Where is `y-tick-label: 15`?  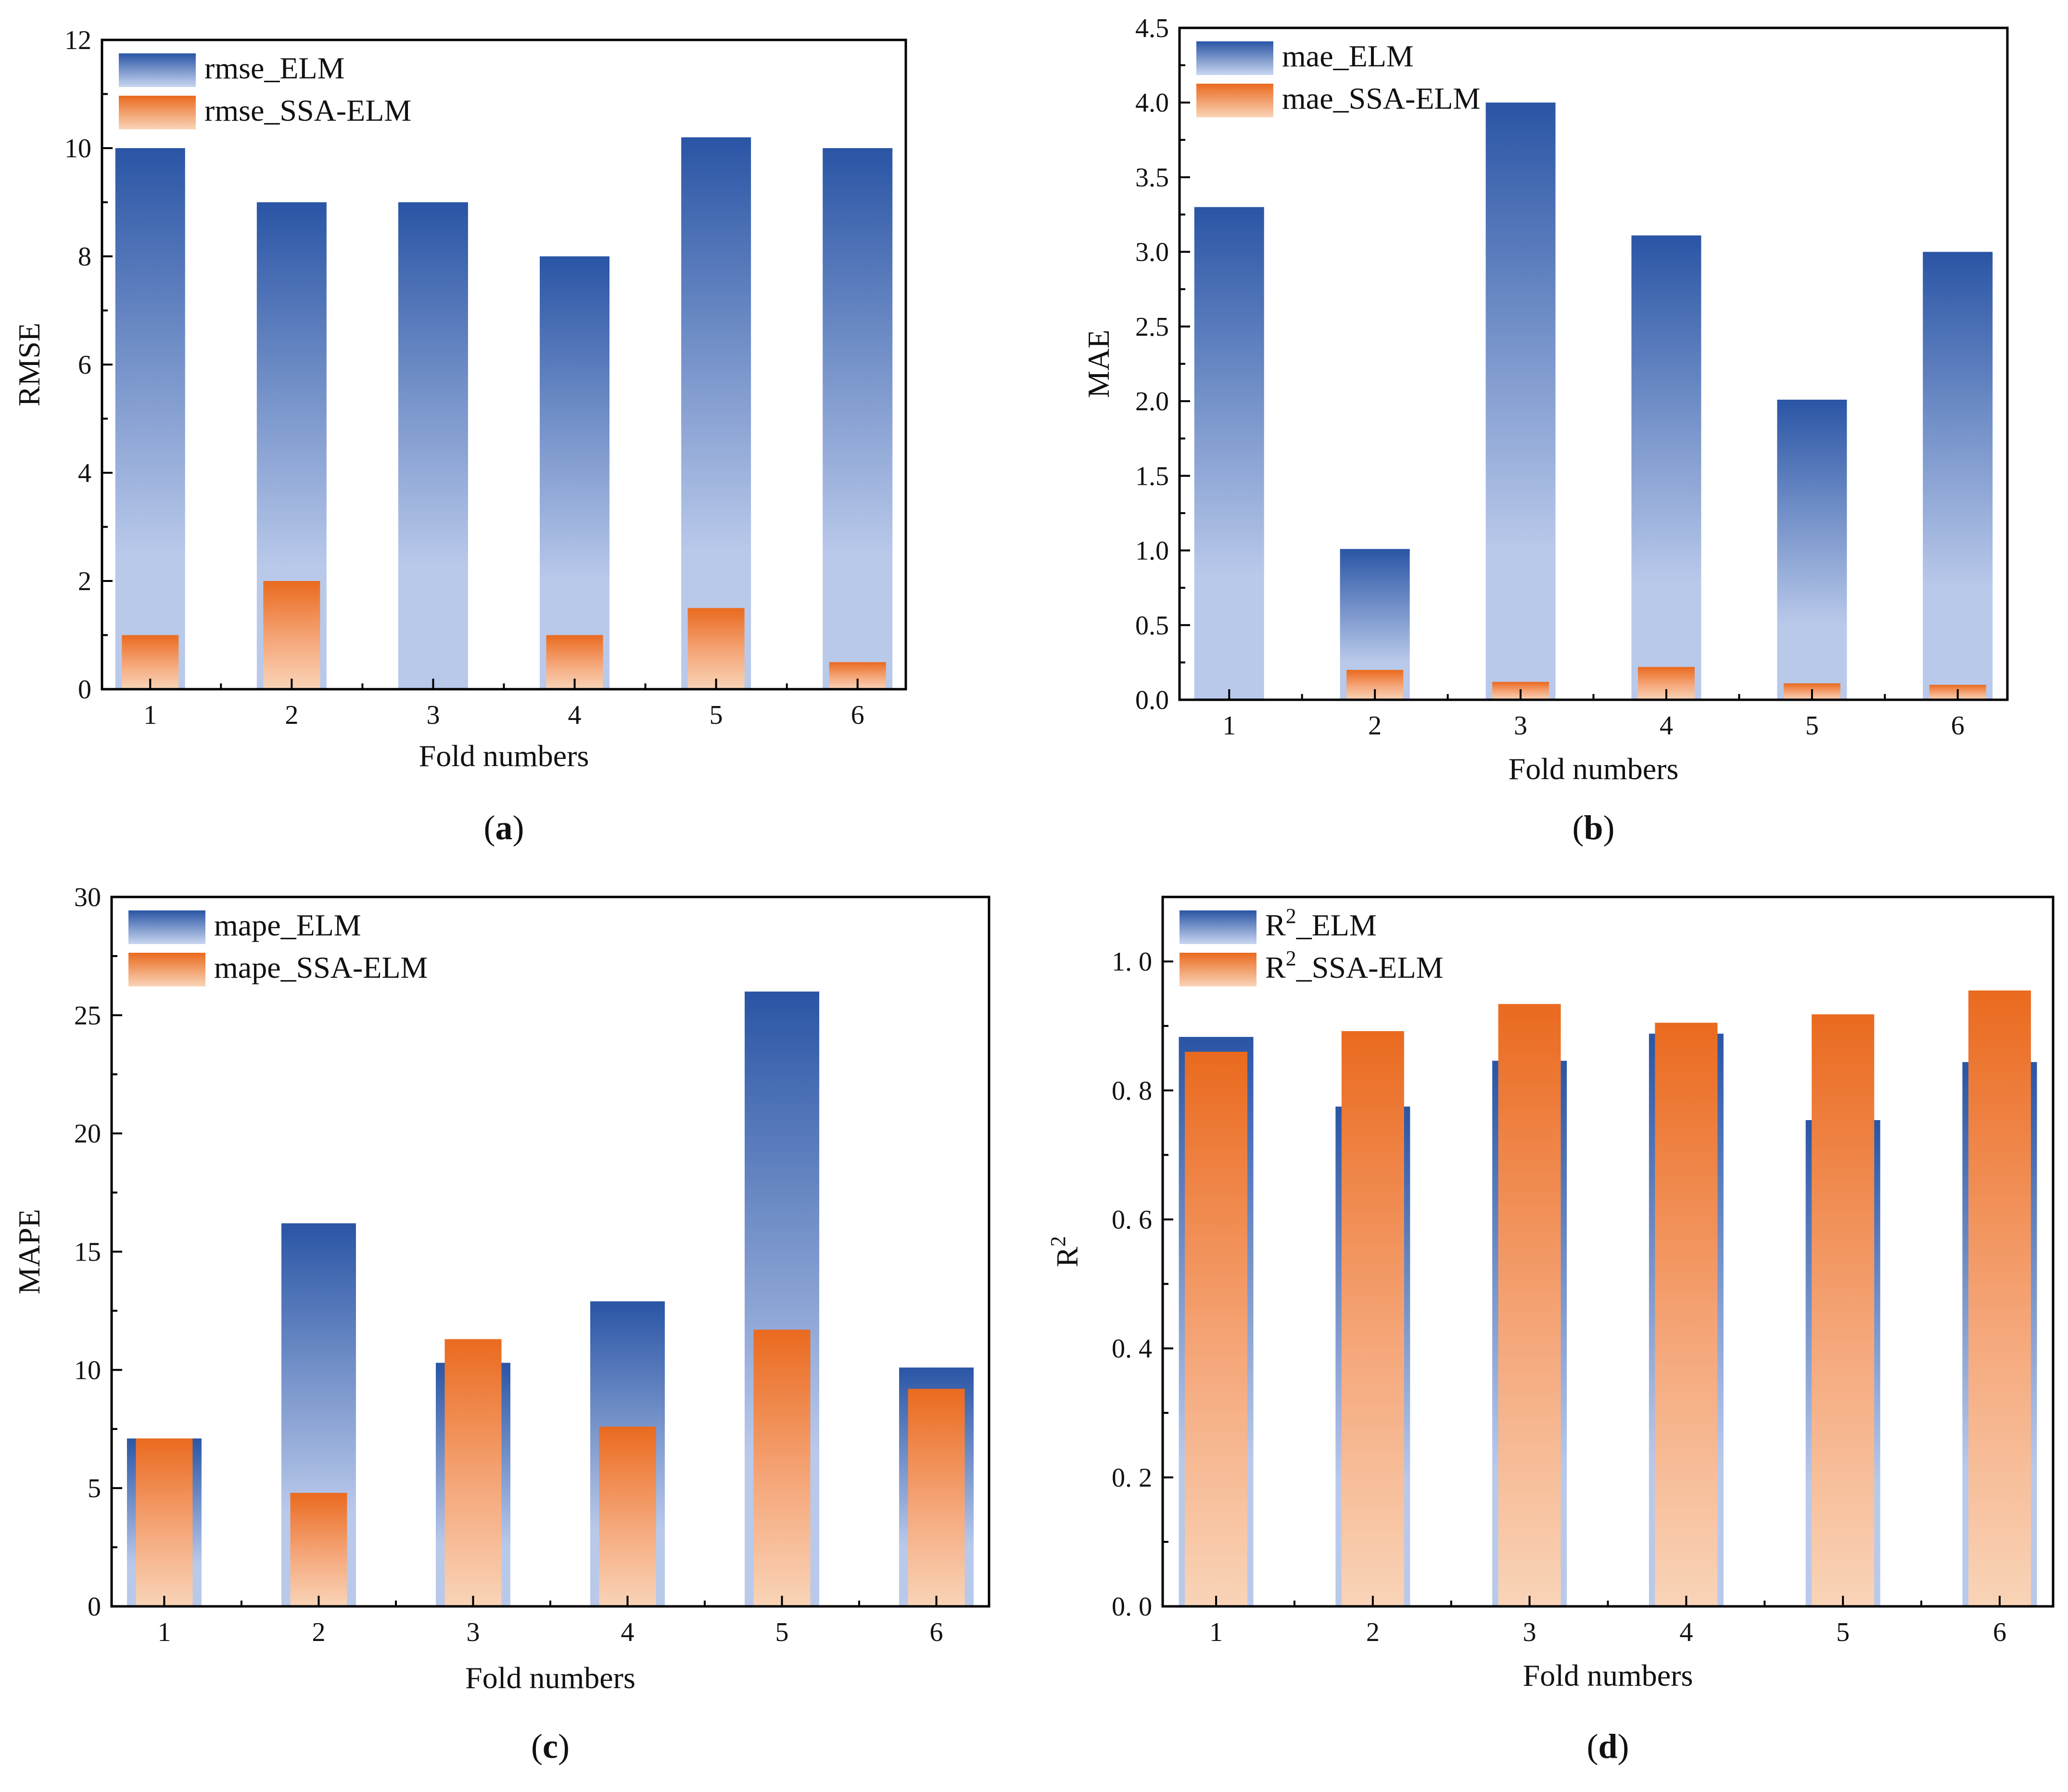
y-tick-label: 15 is located at coordinates (87, 1252).